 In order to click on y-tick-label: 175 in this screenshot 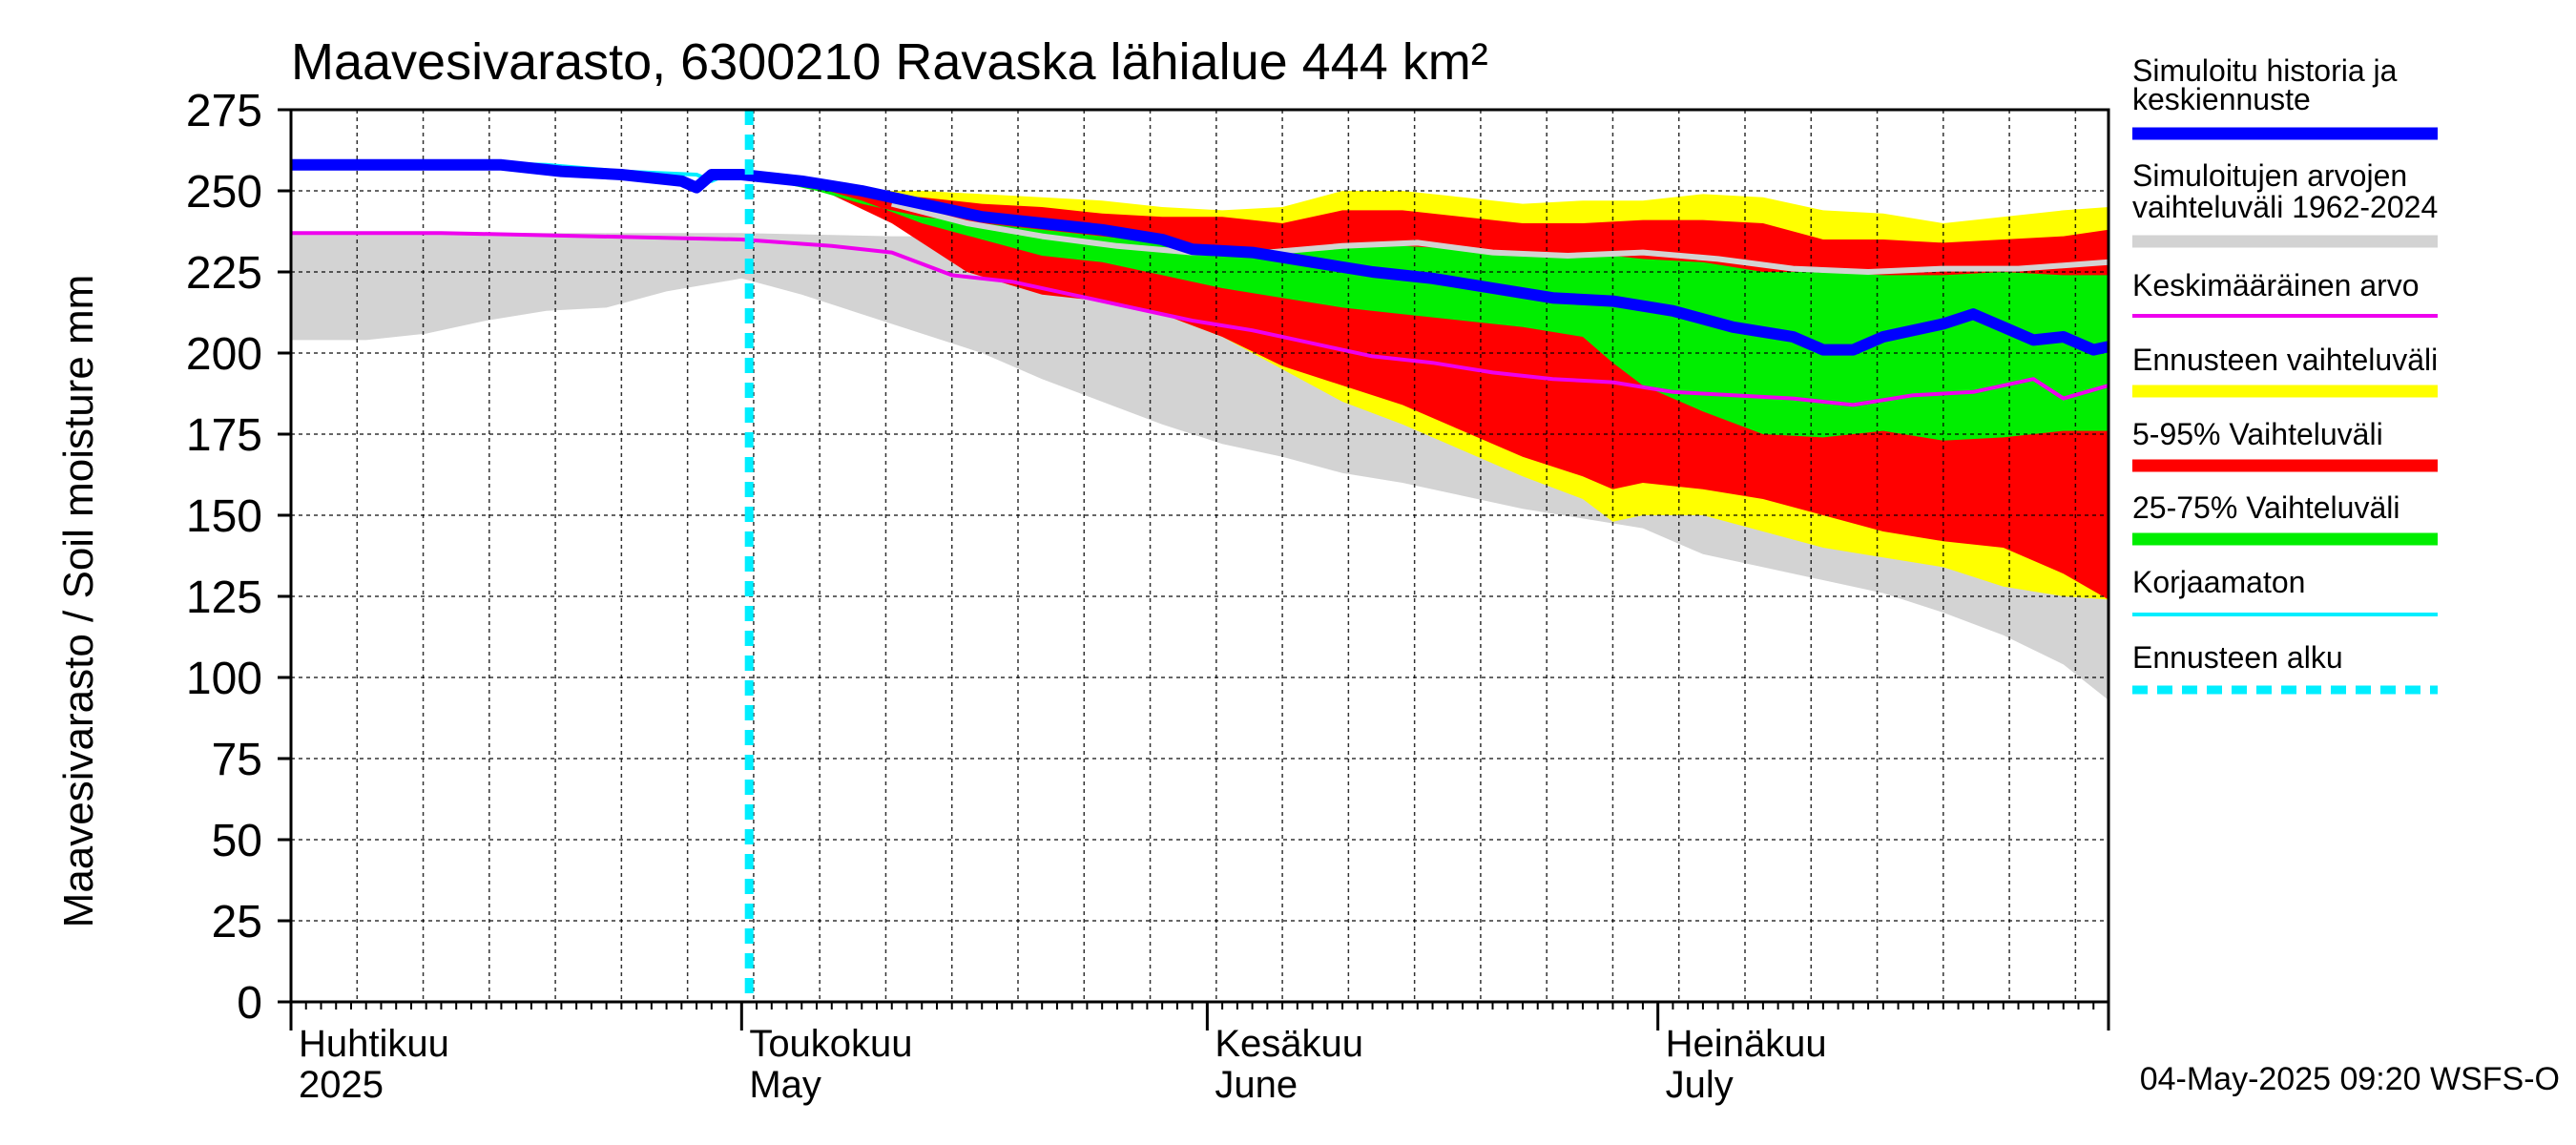, I will do `click(224, 435)`.